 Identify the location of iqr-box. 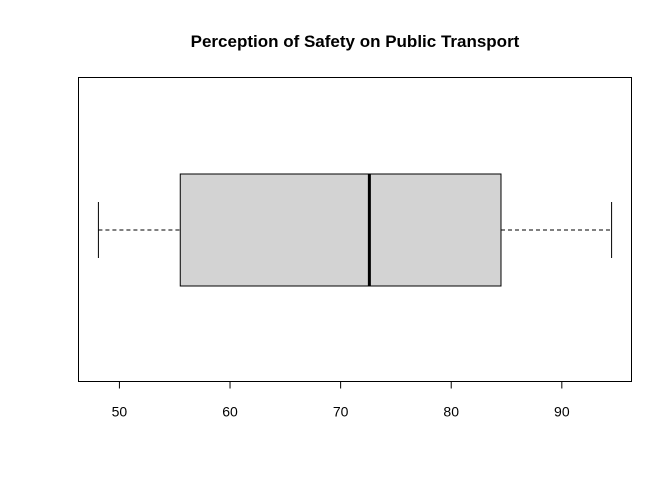
(340, 230).